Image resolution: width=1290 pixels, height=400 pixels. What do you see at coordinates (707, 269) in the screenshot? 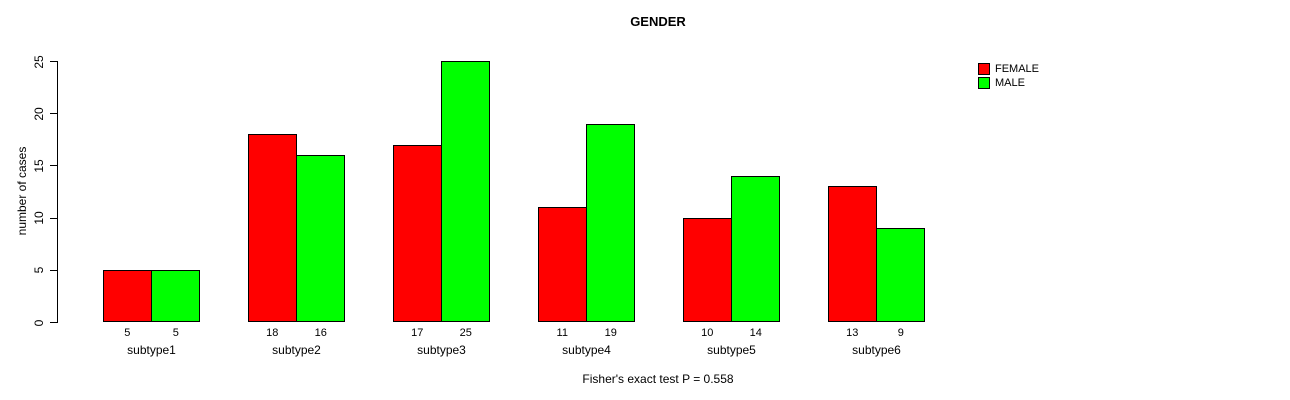
I see `bar-female-subtype5` at bounding box center [707, 269].